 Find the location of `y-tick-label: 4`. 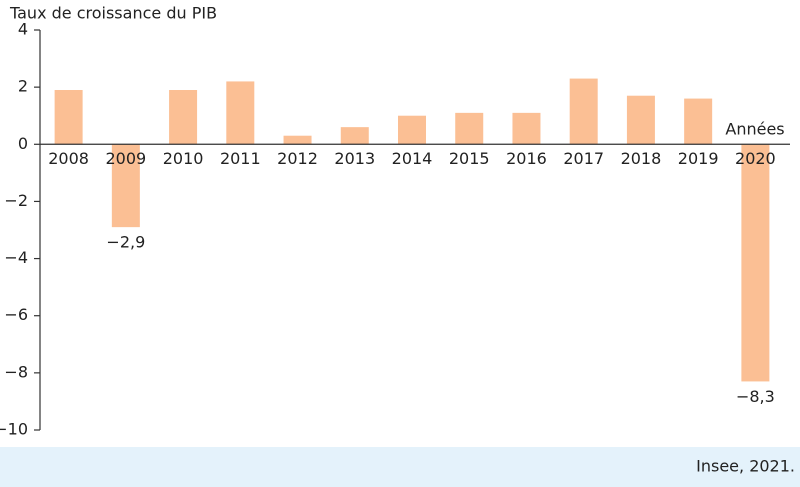

y-tick-label: 4 is located at coordinates (23, 29).